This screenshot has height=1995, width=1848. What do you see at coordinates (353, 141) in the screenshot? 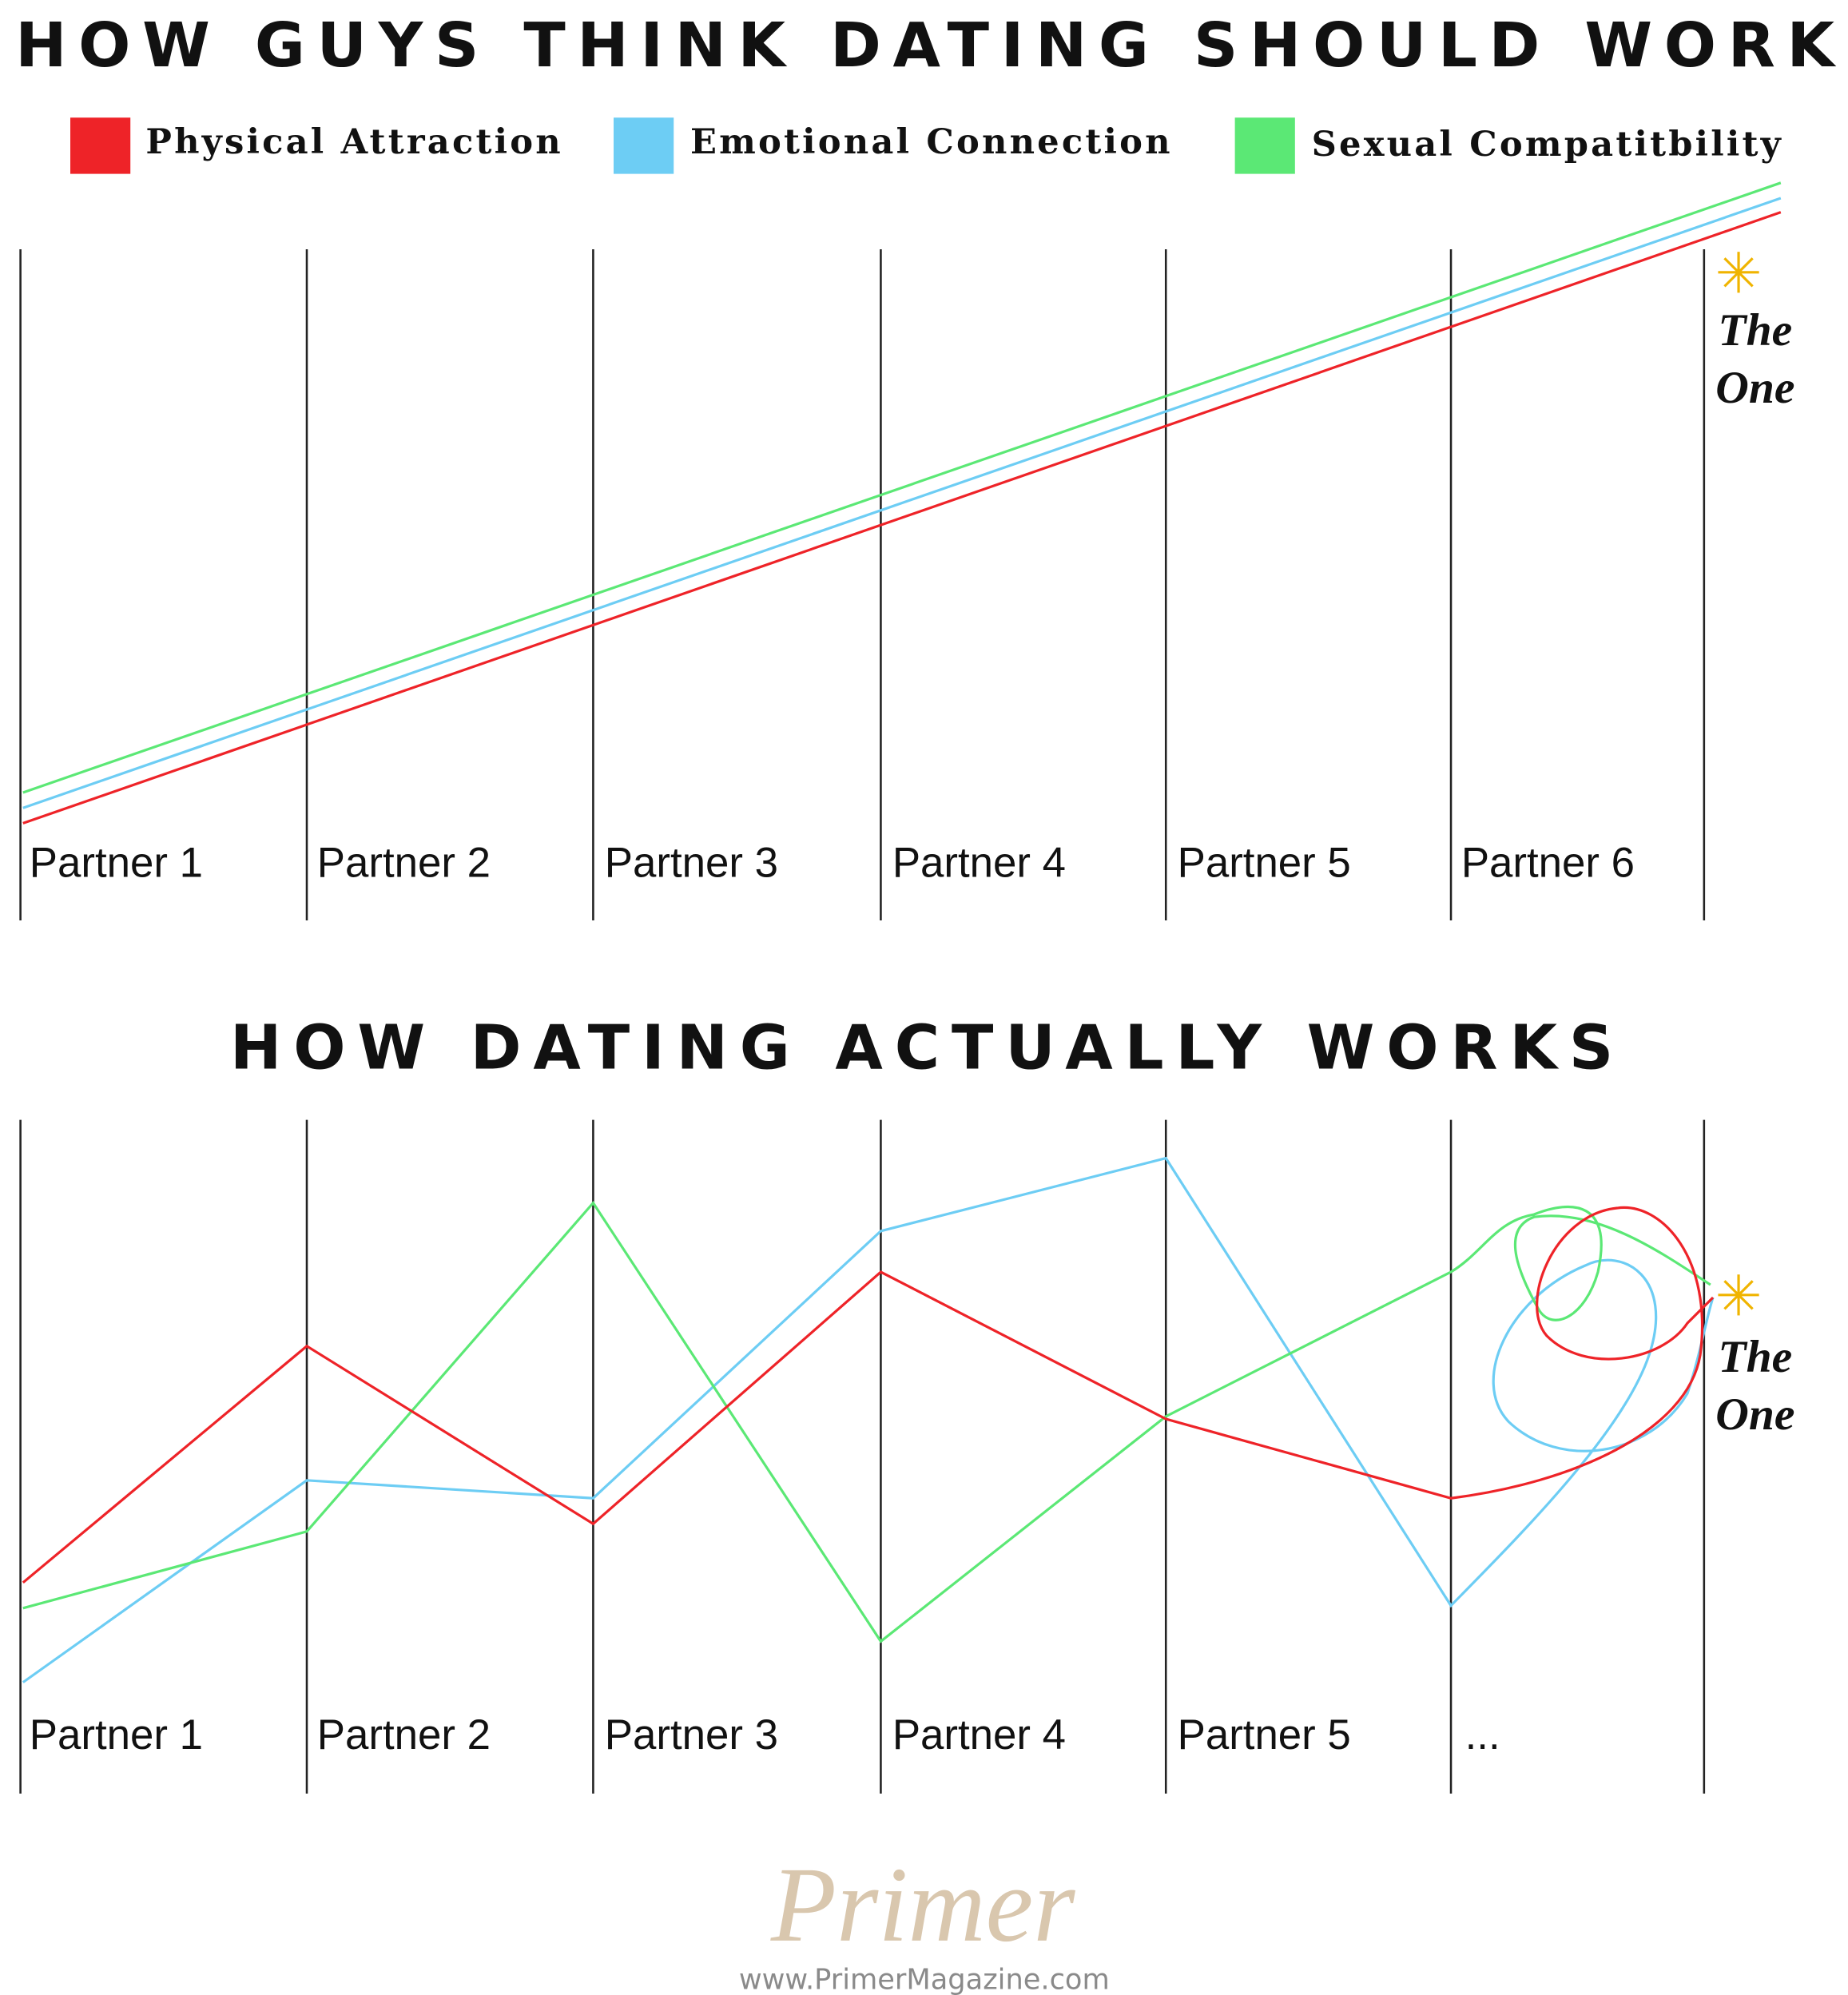
I see `legend-label: Physical Attraction` at bounding box center [353, 141].